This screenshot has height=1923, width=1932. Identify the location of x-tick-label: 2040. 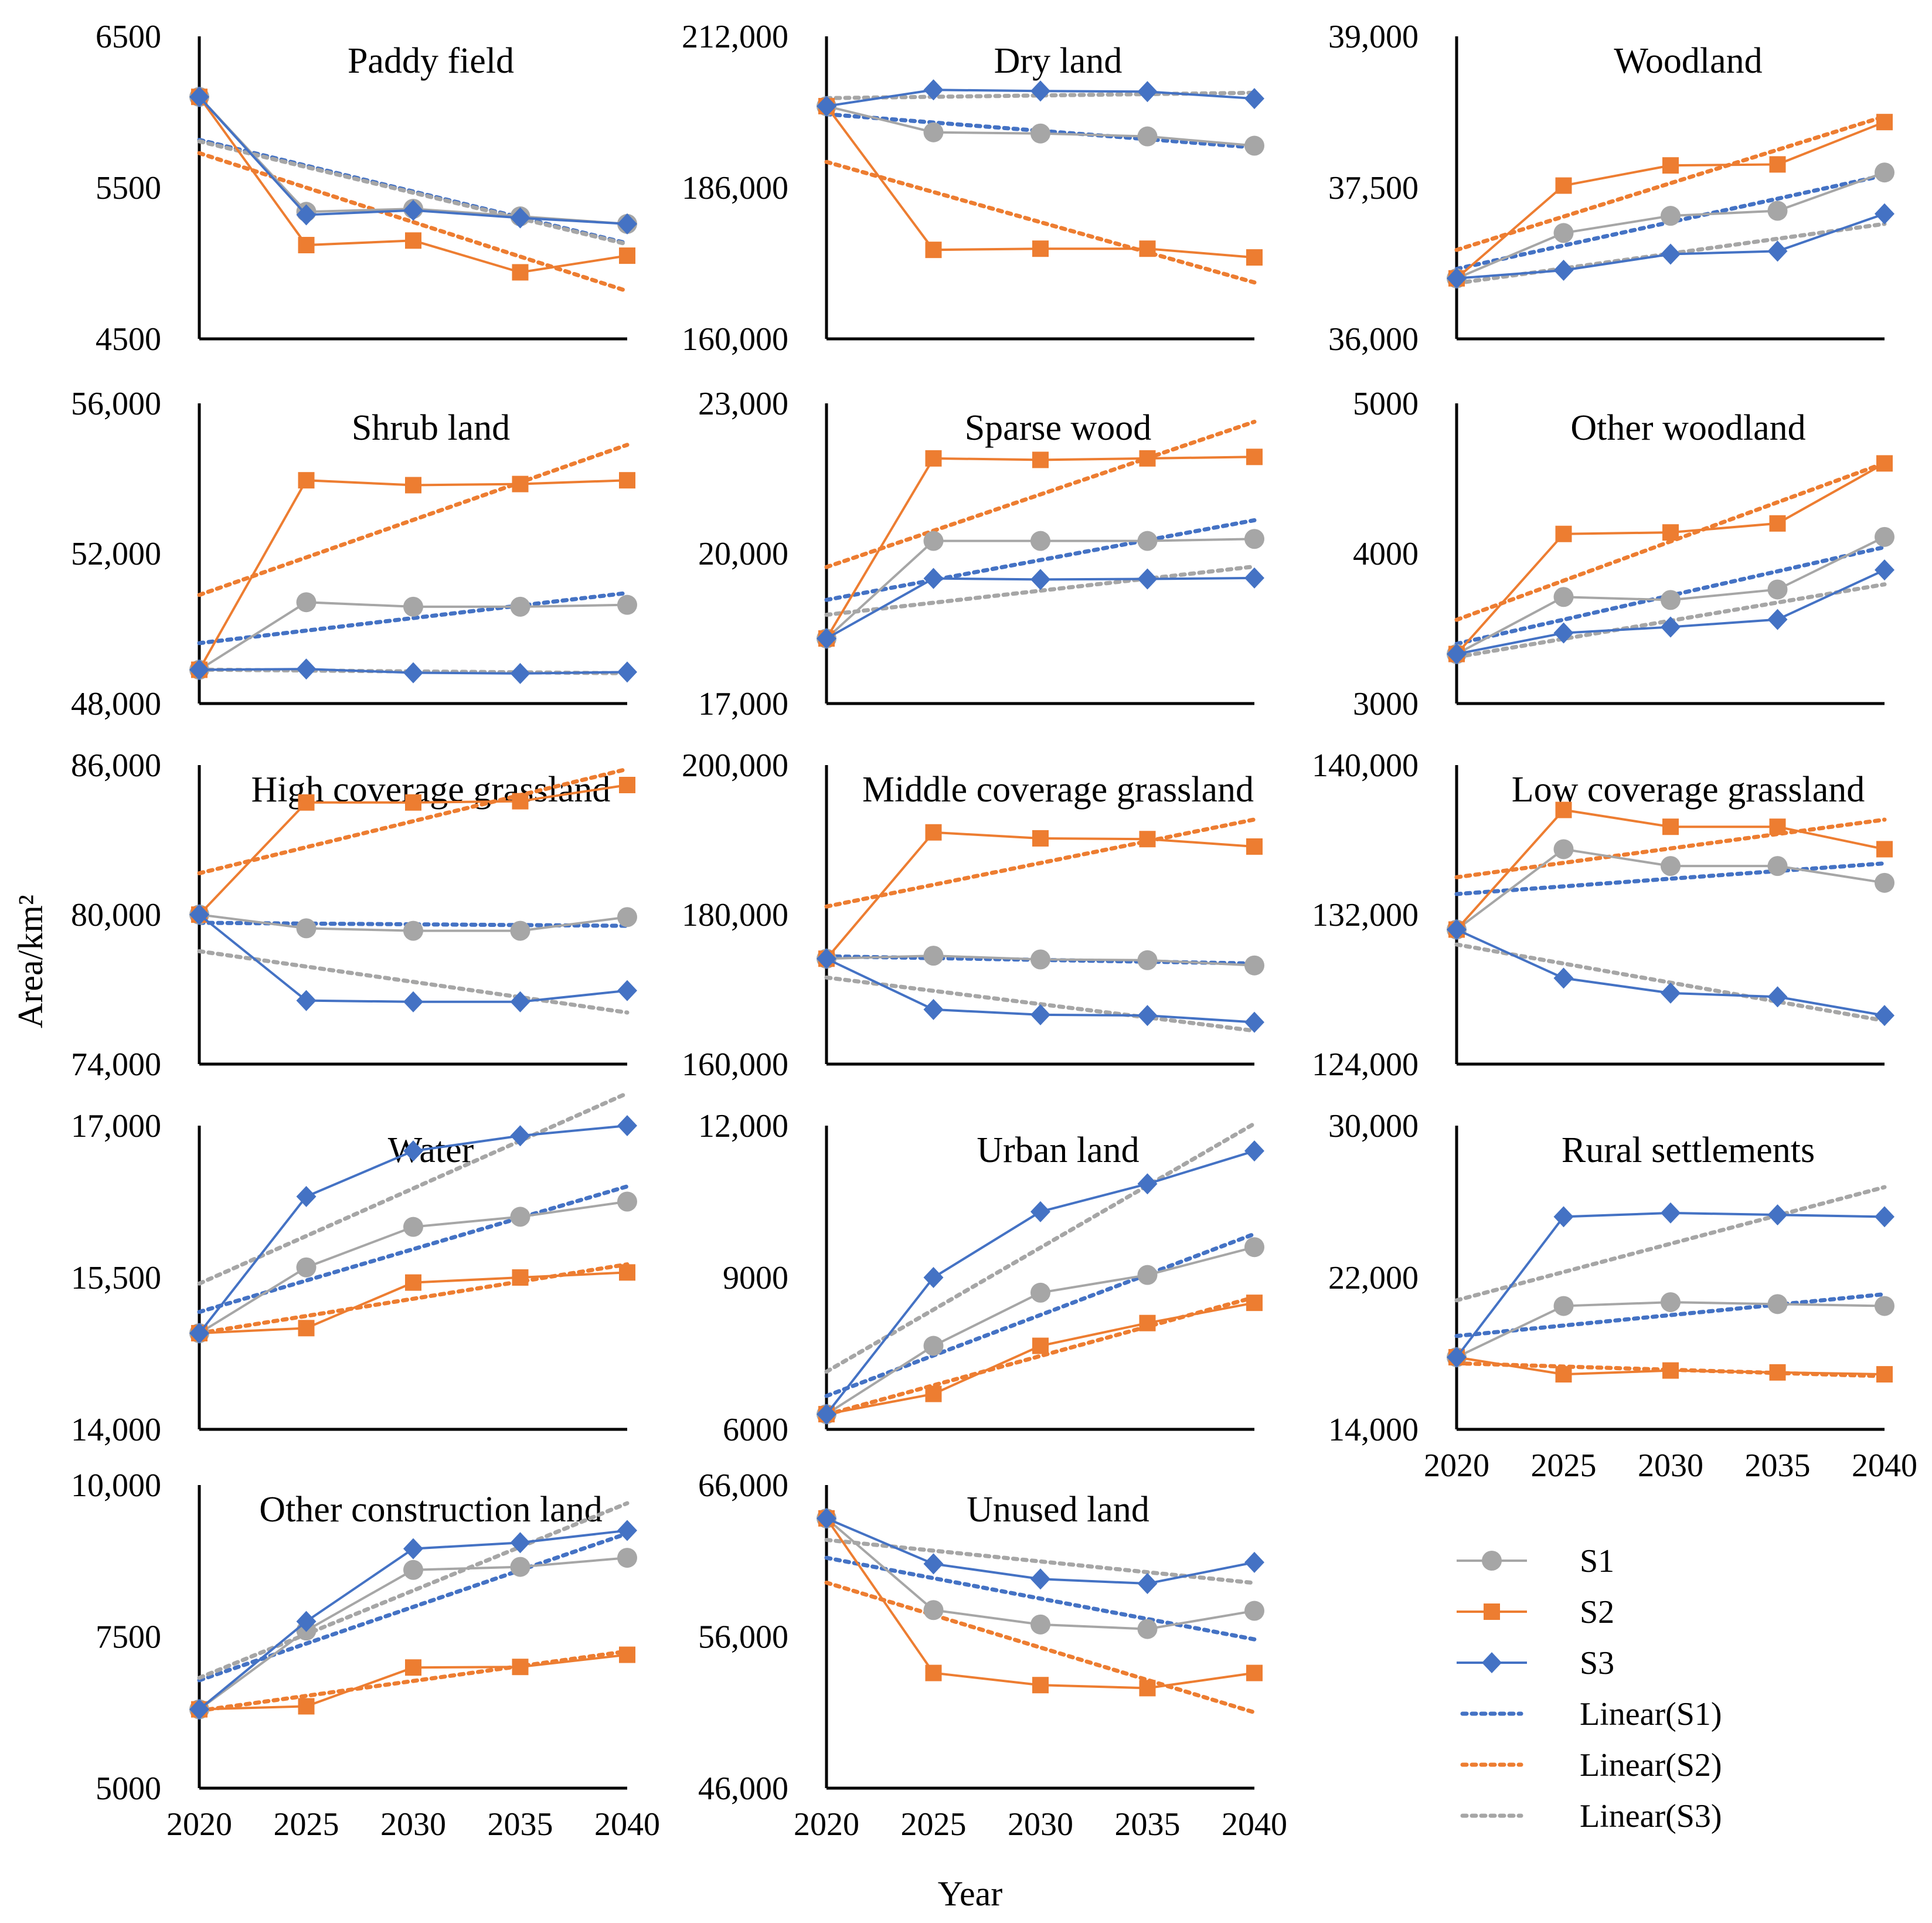
(1885, 1466).